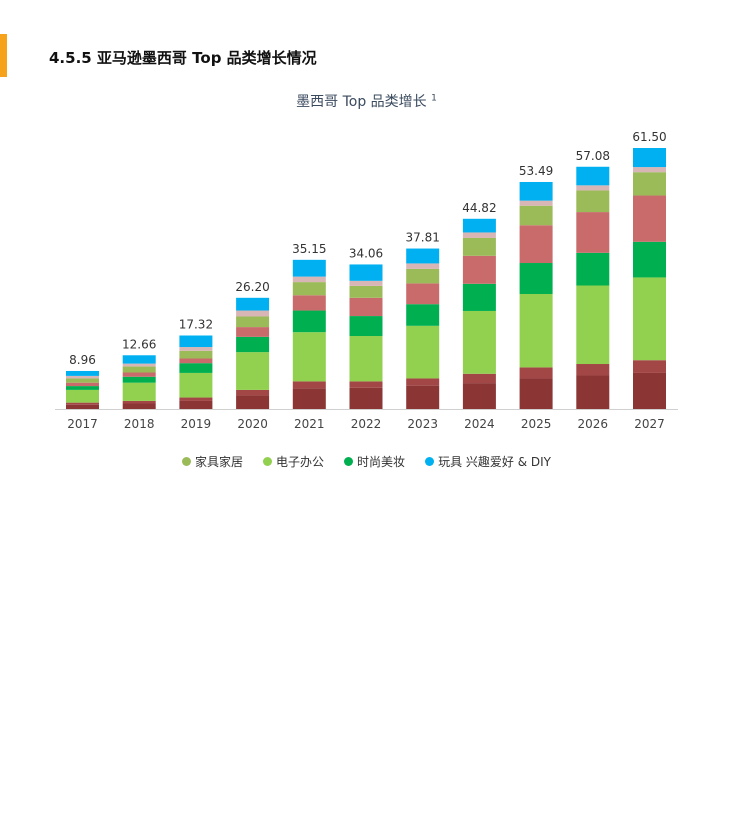 The image size is (733, 835). What do you see at coordinates (3, 55) in the screenshot?
I see `section-accent-bar` at bounding box center [3, 55].